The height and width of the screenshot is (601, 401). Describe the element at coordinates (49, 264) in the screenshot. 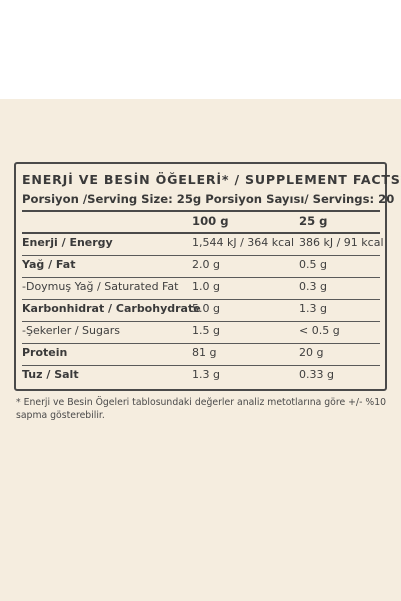

I see `row-label: Yağ / Fat` at that location.